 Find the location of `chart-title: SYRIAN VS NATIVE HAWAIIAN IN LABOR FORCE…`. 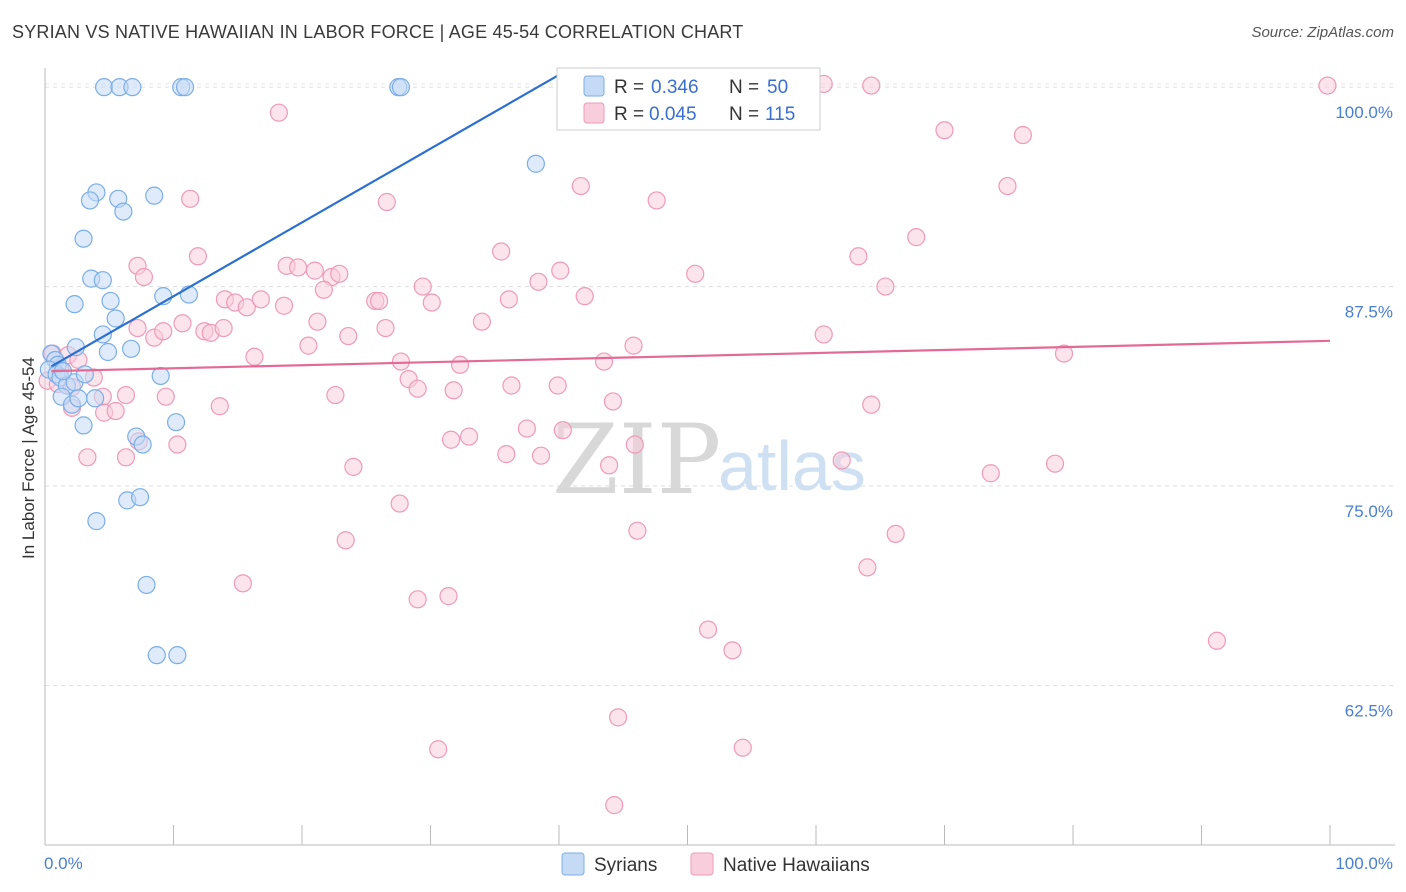

chart-title: SYRIAN VS NATIVE HAWAIIAN IN LABOR FORCE… is located at coordinates (378, 32).